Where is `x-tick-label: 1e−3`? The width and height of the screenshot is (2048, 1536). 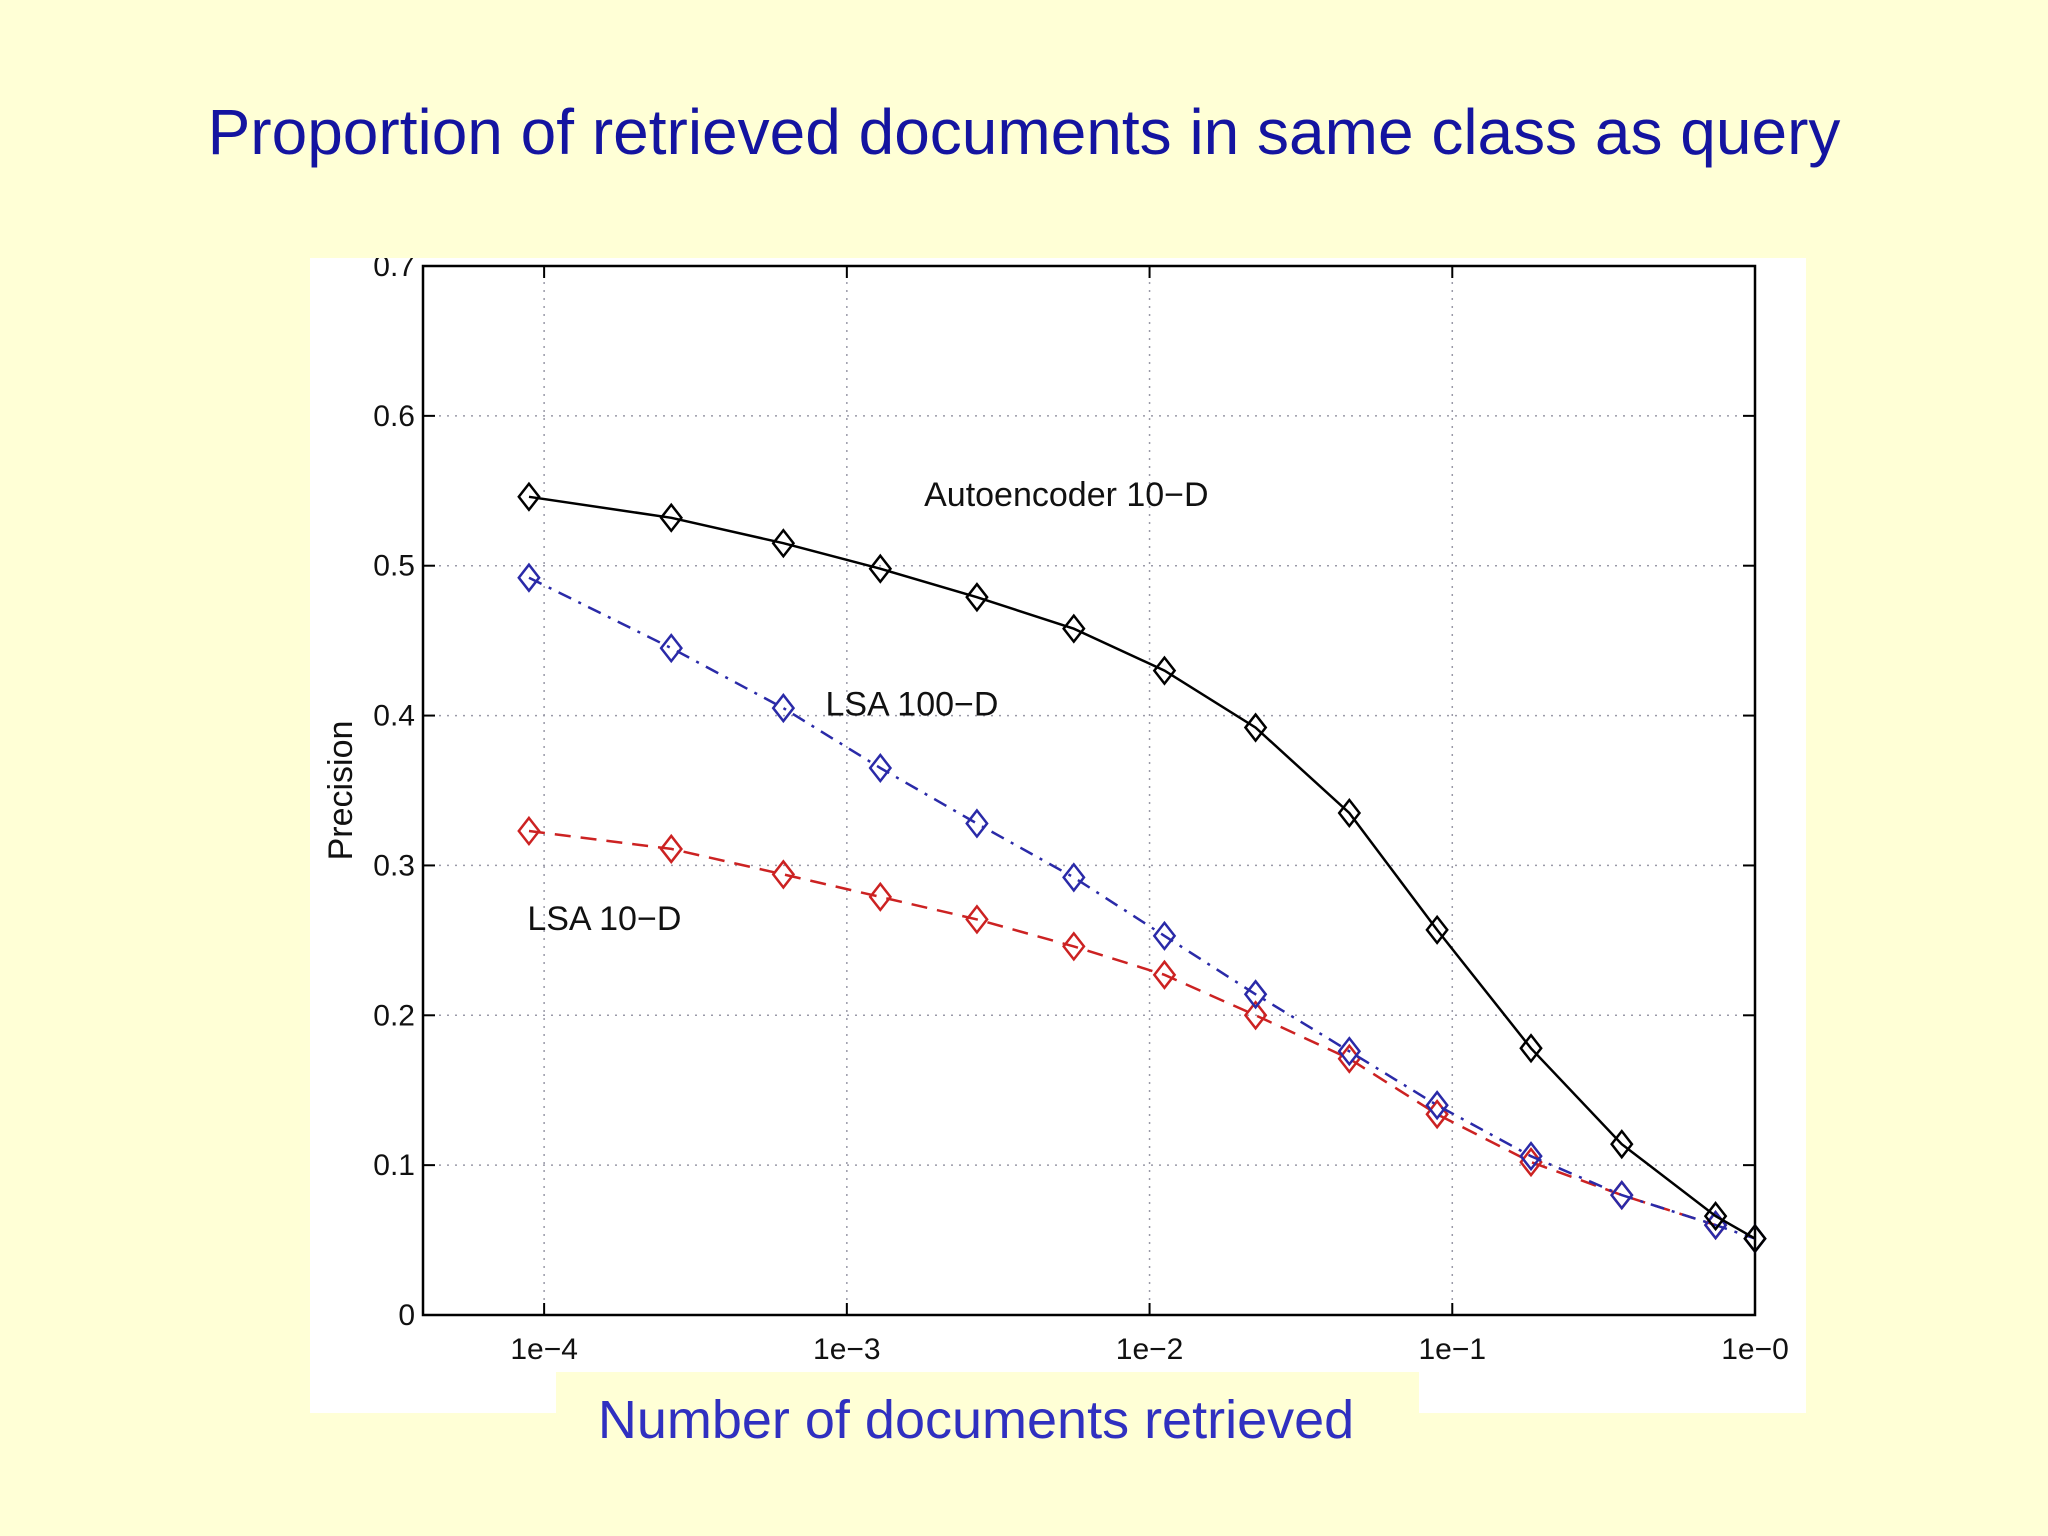
x-tick-label: 1e−3 is located at coordinates (847, 1349).